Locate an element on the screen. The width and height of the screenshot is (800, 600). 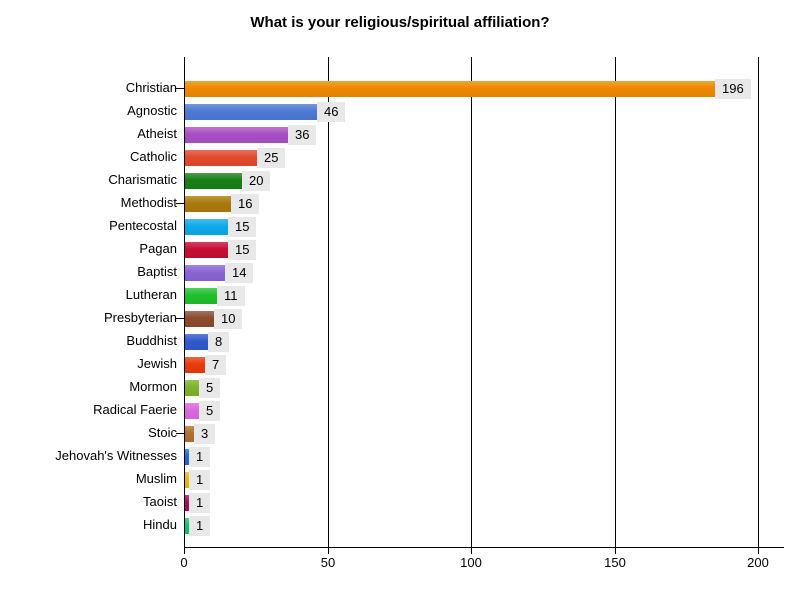
bar-row: 25 is located at coordinates (235, 157).